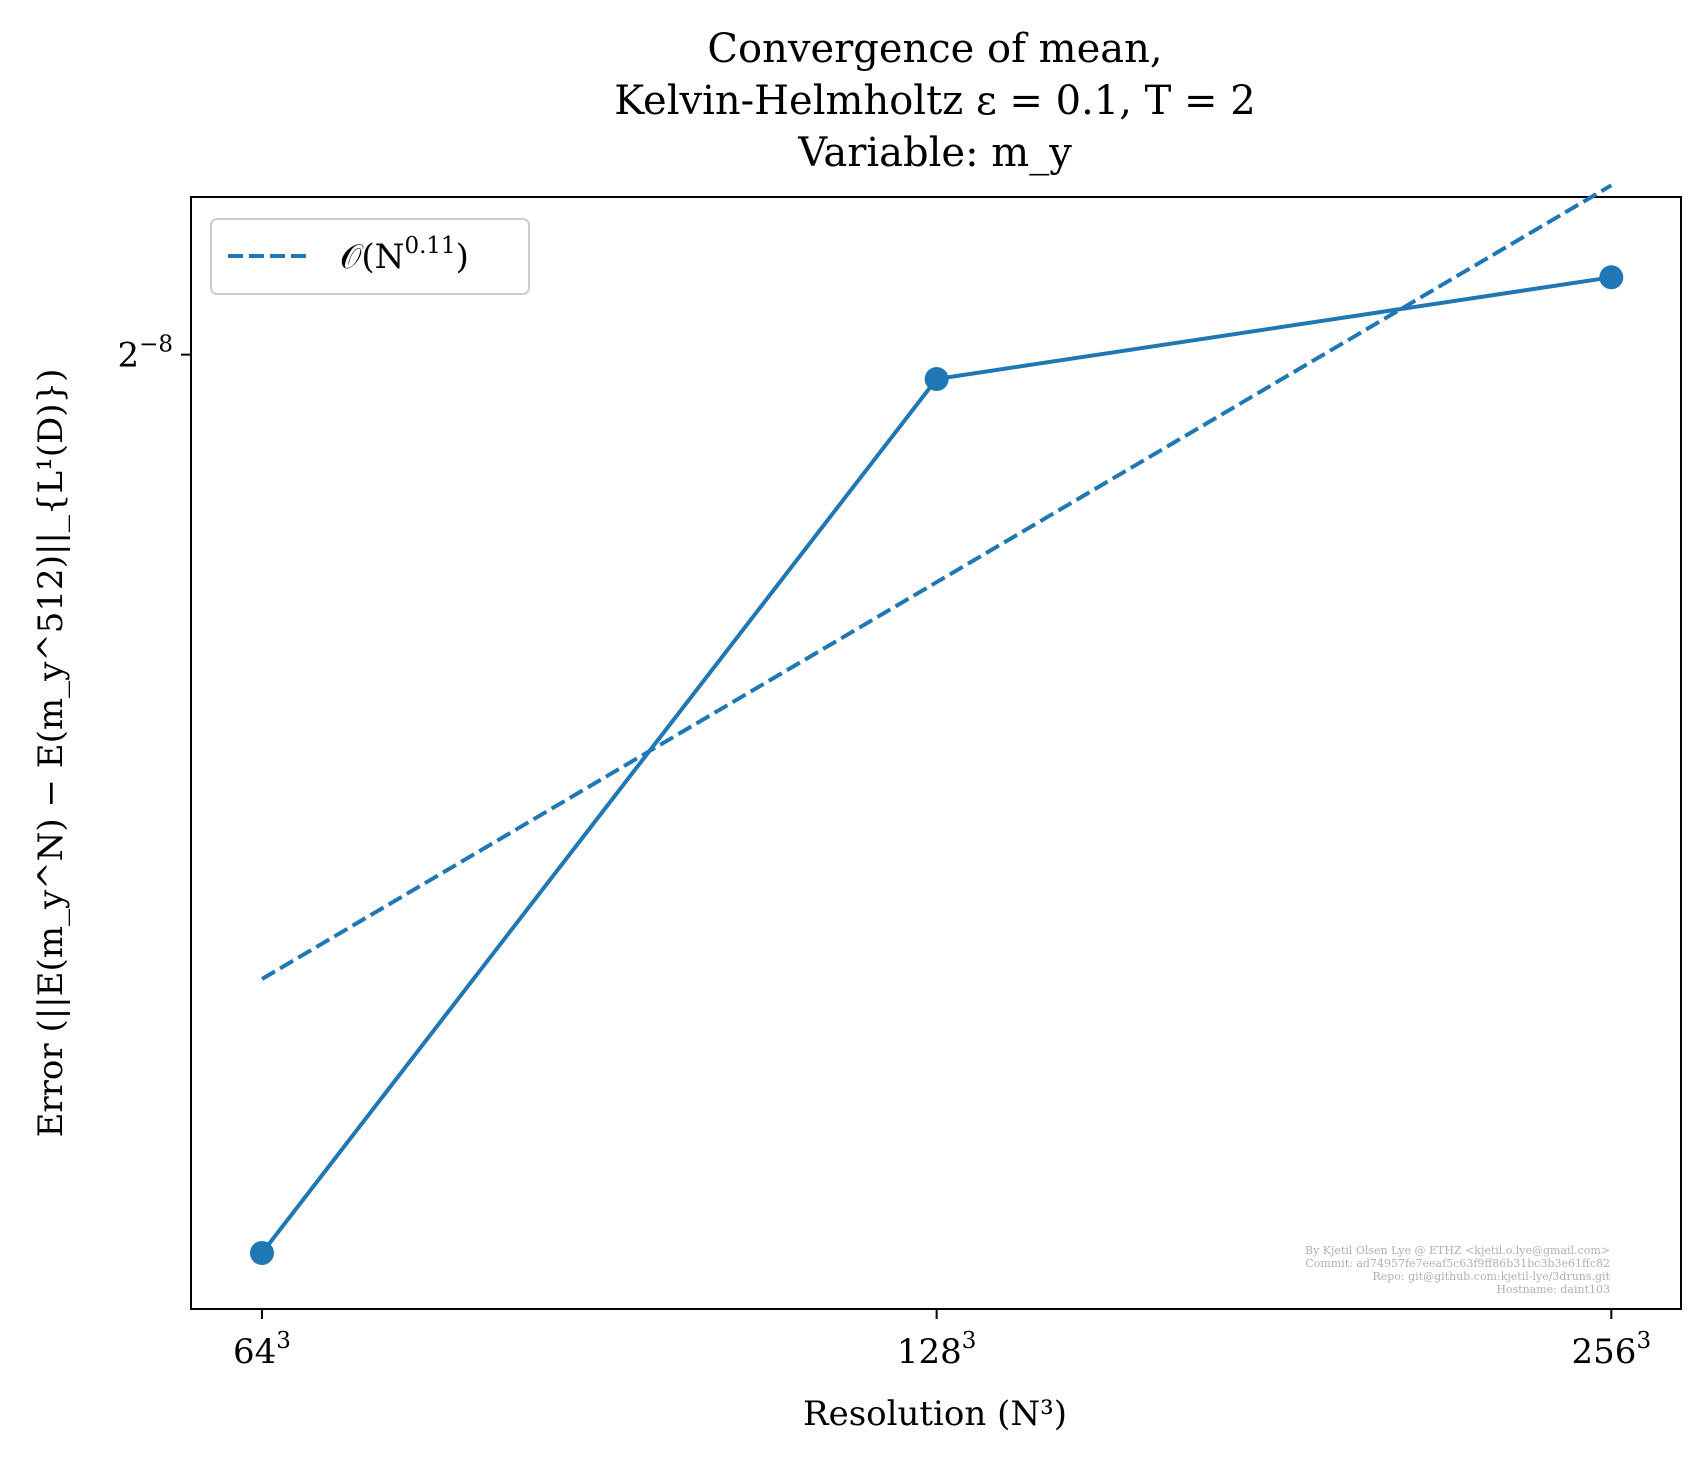  What do you see at coordinates (128, 356) in the screenshot?
I see `y-tick-base: 2` at bounding box center [128, 356].